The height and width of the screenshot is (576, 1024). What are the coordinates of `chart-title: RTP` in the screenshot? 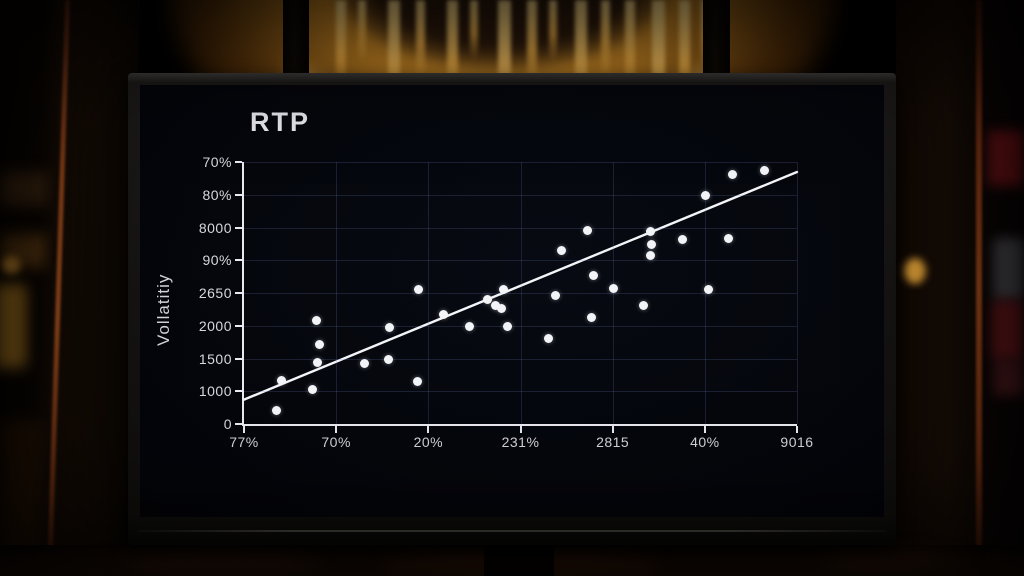 It's located at (280, 122).